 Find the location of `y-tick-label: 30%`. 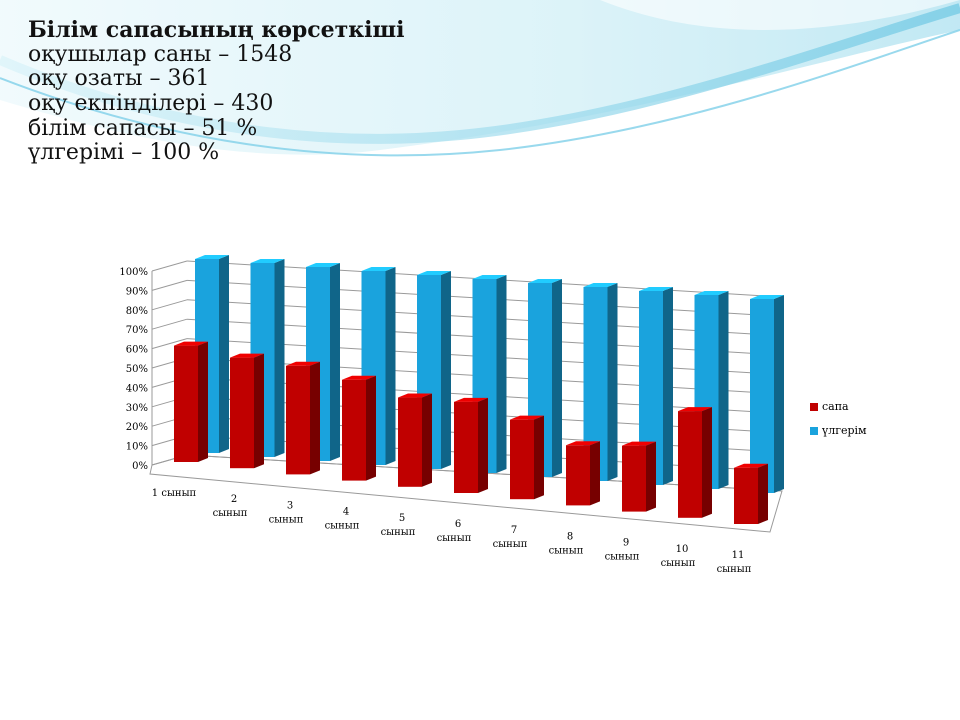

y-tick-label: 30% is located at coordinates (137, 408).